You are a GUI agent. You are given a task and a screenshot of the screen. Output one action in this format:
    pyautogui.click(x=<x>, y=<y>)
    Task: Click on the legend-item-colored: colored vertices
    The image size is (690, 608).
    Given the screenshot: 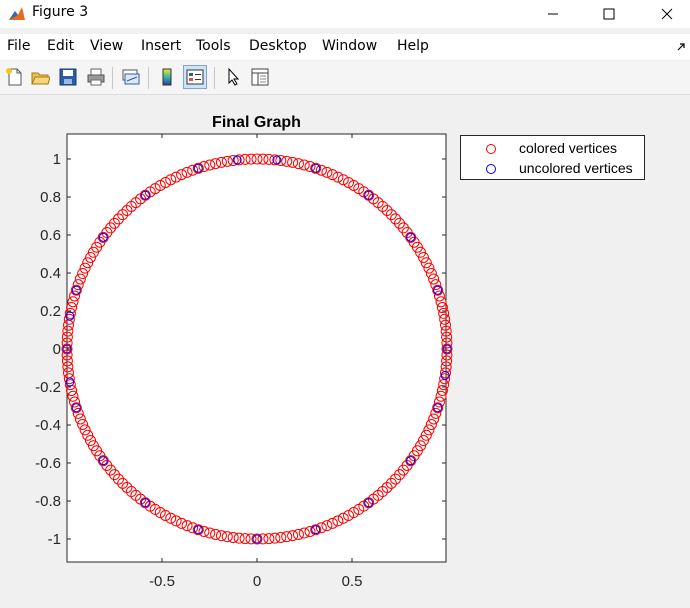 What is the action you would take?
    pyautogui.click(x=553, y=150)
    